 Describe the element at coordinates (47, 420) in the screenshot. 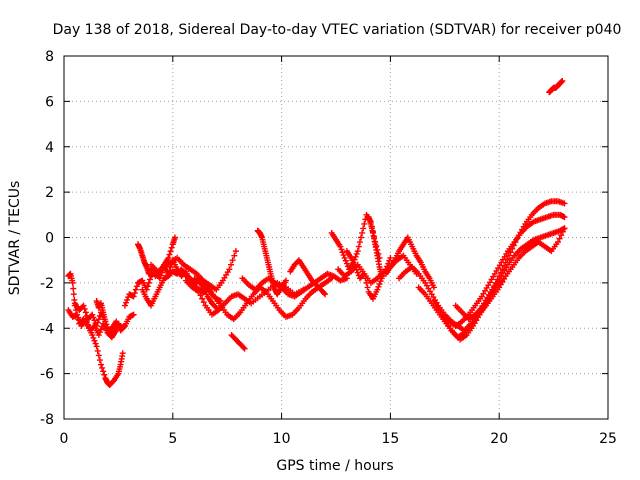

I see `y-tick-label: -8` at that location.